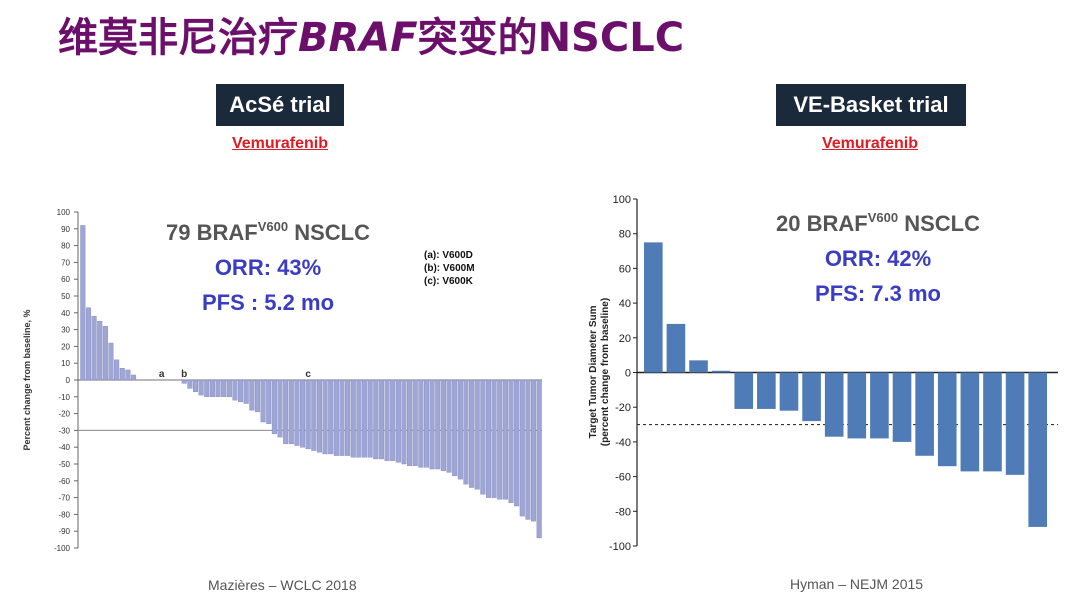 The height and width of the screenshot is (607, 1080). What do you see at coordinates (857, 584) in the screenshot?
I see `right-citation: Hyman – NEJM 2015` at bounding box center [857, 584].